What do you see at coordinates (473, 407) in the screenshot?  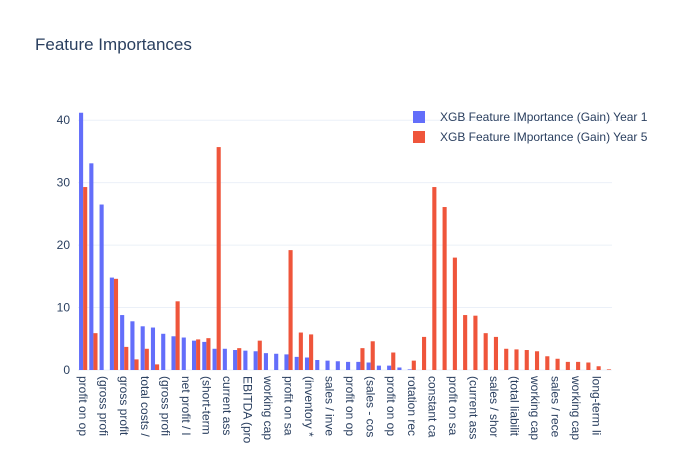 I see `x-tick-label: (current ass` at bounding box center [473, 407].